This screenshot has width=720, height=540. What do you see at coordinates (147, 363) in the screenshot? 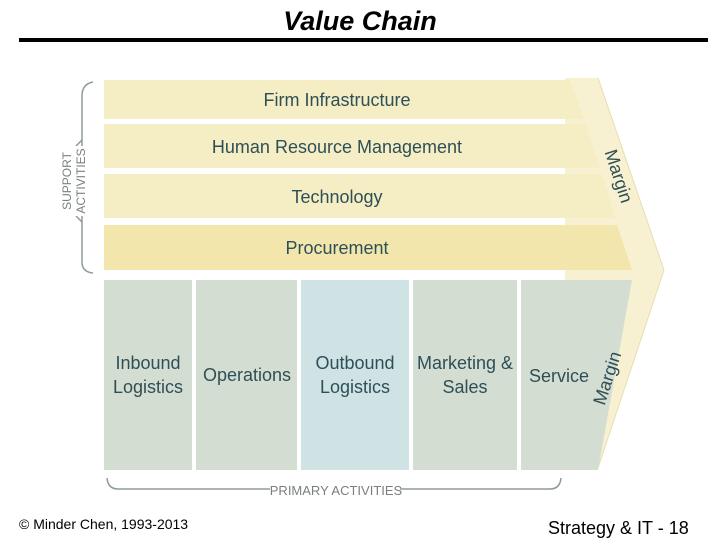
I see `primary-label-inbound-line1: Inbound` at bounding box center [147, 363].